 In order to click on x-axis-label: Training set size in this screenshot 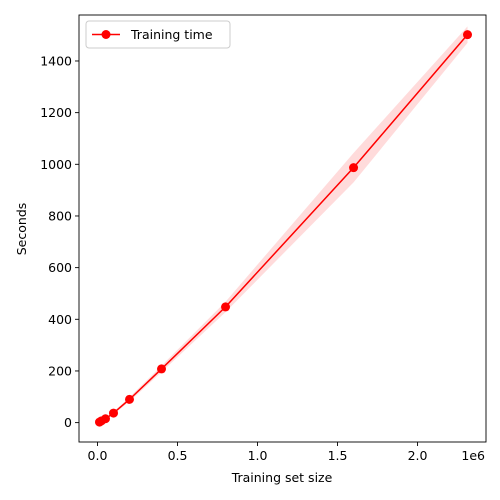, I will do `click(282, 477)`.